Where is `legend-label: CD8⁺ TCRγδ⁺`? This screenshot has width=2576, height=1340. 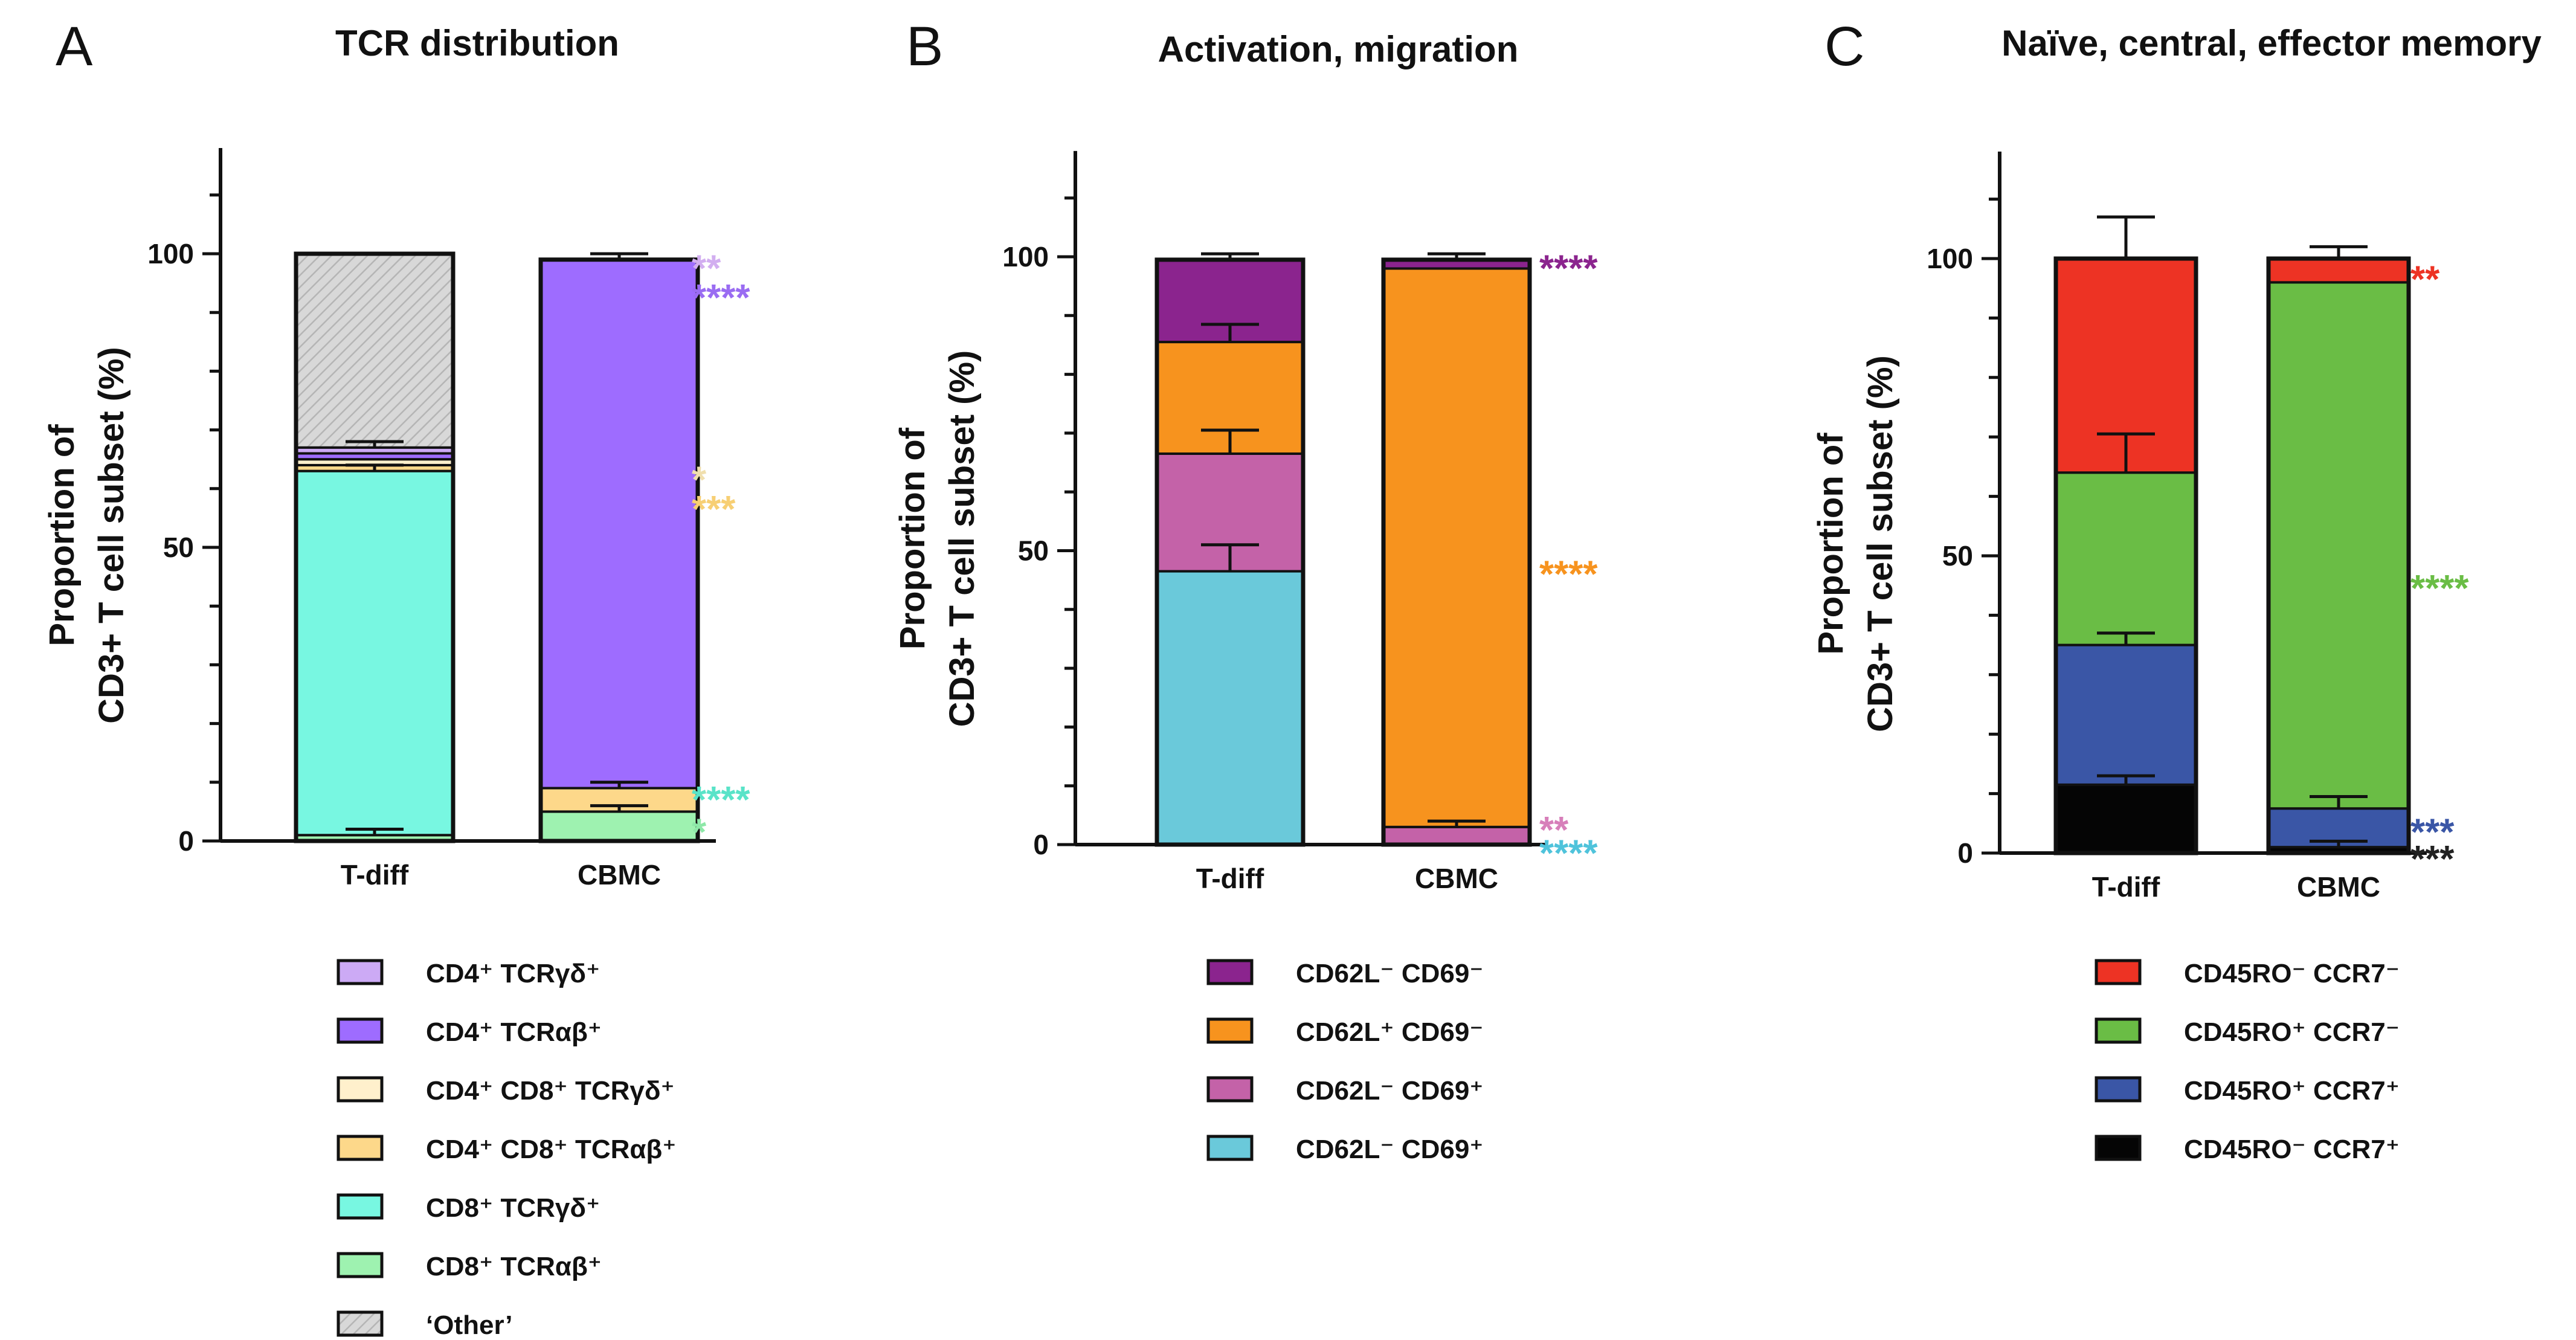
legend-label: CD8⁺ TCRγδ⁺ is located at coordinates (513, 1208).